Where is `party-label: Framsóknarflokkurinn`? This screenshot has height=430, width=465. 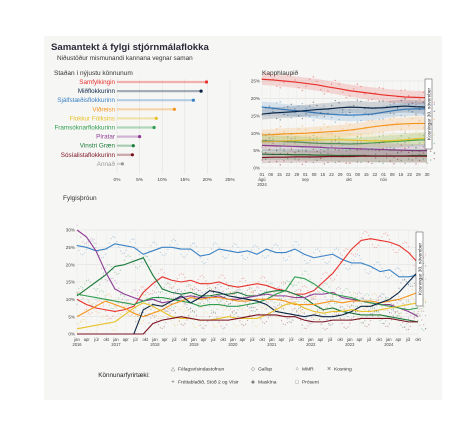
party-label: Framsóknarflokkurinn is located at coordinates (84, 128).